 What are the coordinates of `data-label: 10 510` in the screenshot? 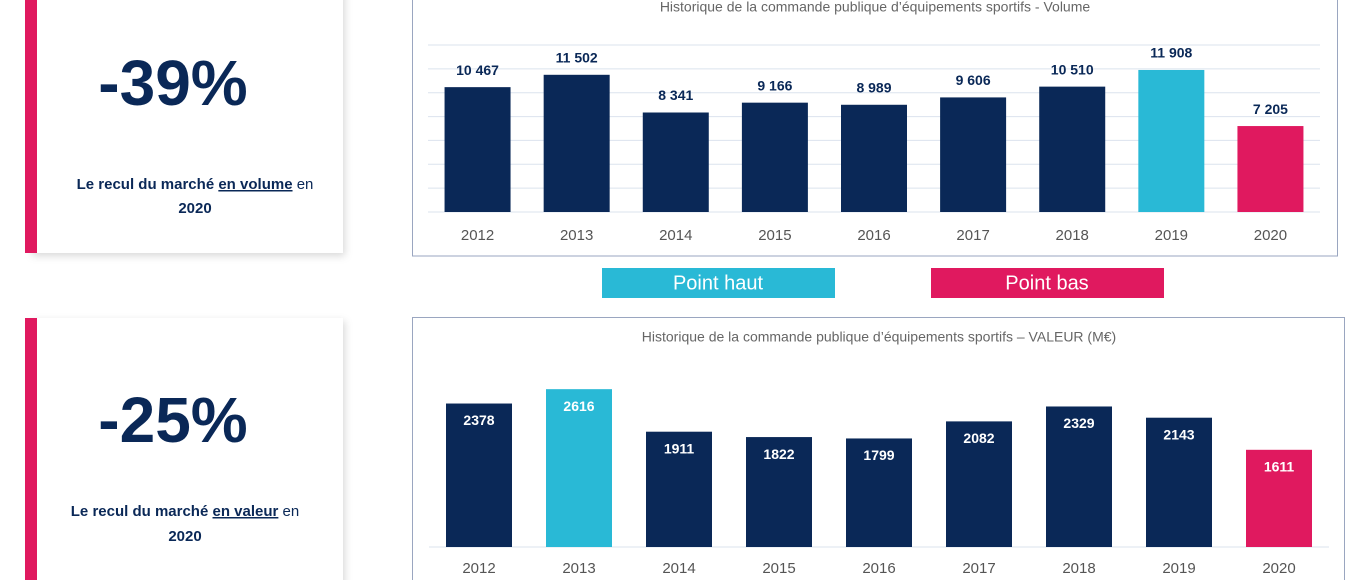 It's located at (1072, 69).